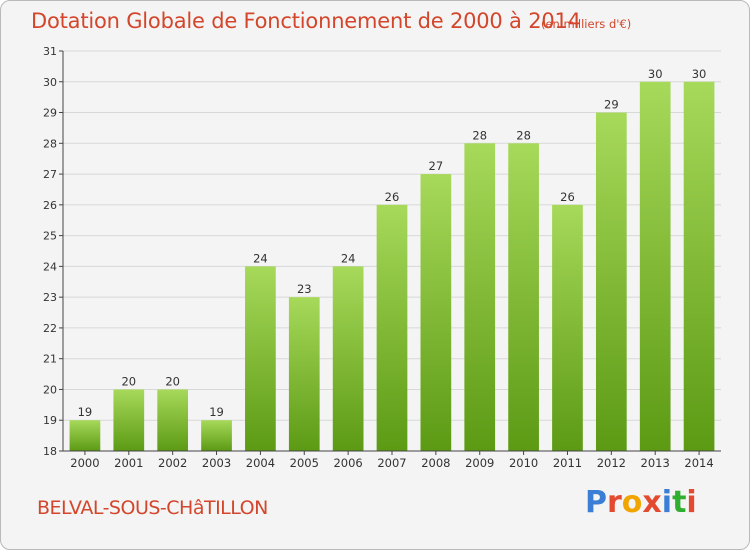 The height and width of the screenshot is (550, 750). Describe the element at coordinates (679, 502) in the screenshot. I see `logo-letter: t` at that location.